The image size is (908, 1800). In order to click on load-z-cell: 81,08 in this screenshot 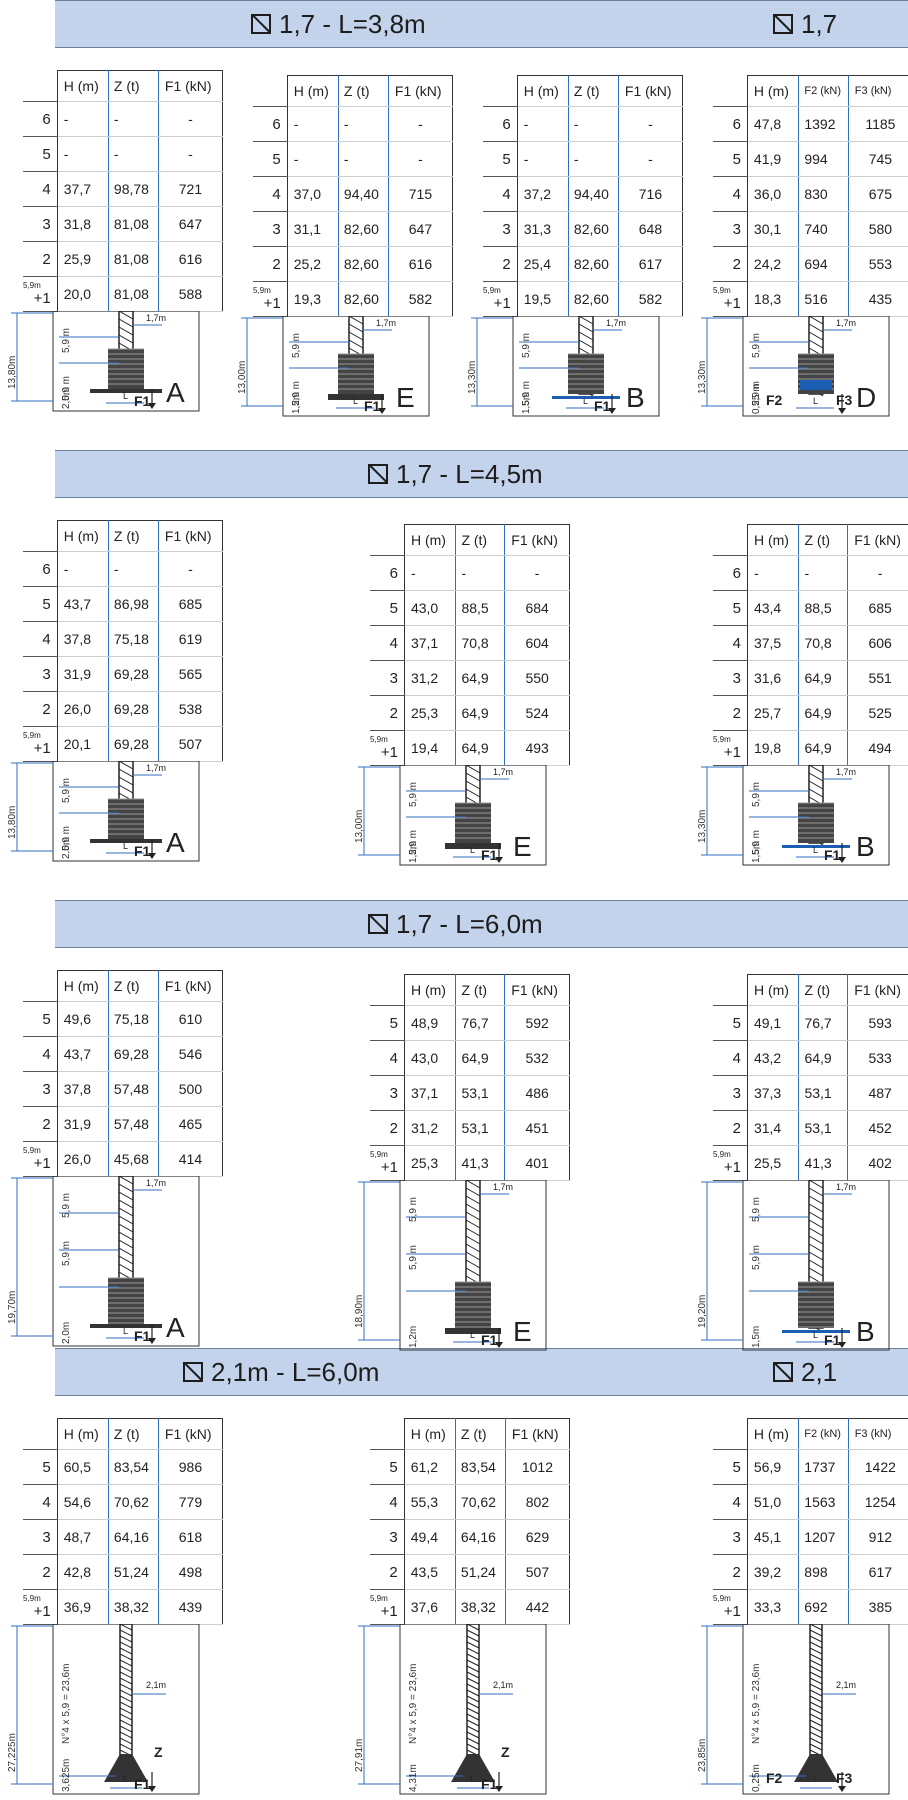, I will do `click(133, 259)`.